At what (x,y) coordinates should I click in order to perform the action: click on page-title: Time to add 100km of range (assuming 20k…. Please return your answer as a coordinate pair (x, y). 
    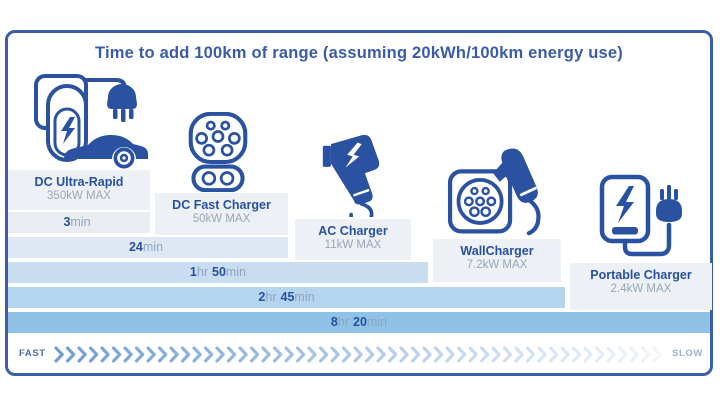
    Looking at the image, I should click on (359, 53).